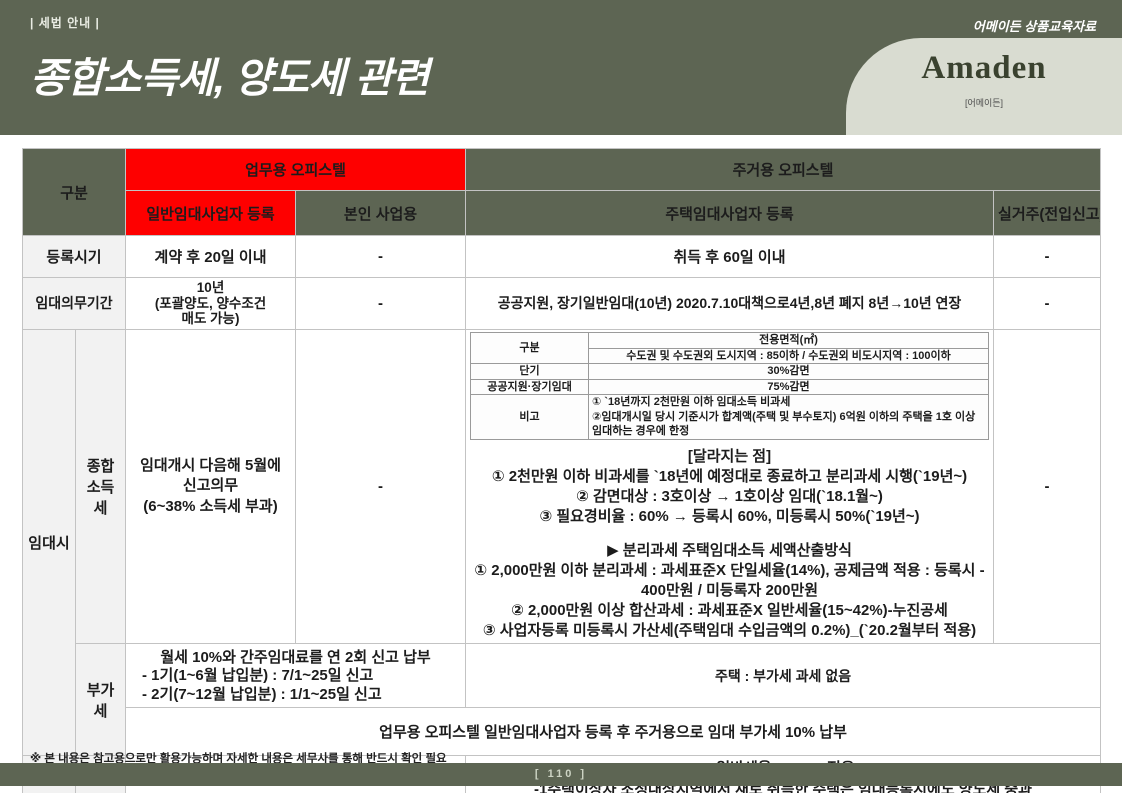  I want to click on cell-income-own: -, so click(381, 486).